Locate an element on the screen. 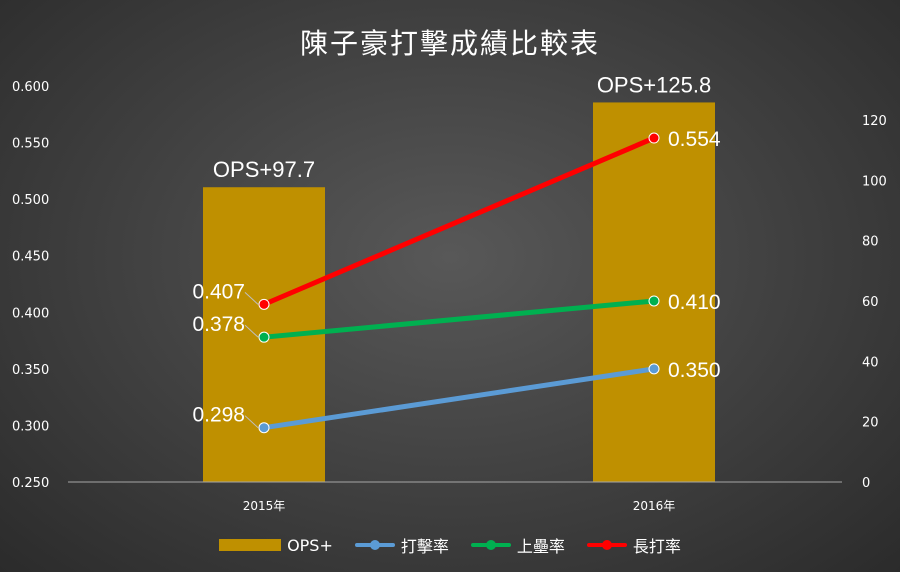  legend-label-avg: 打擊率 is located at coordinates (424, 546).